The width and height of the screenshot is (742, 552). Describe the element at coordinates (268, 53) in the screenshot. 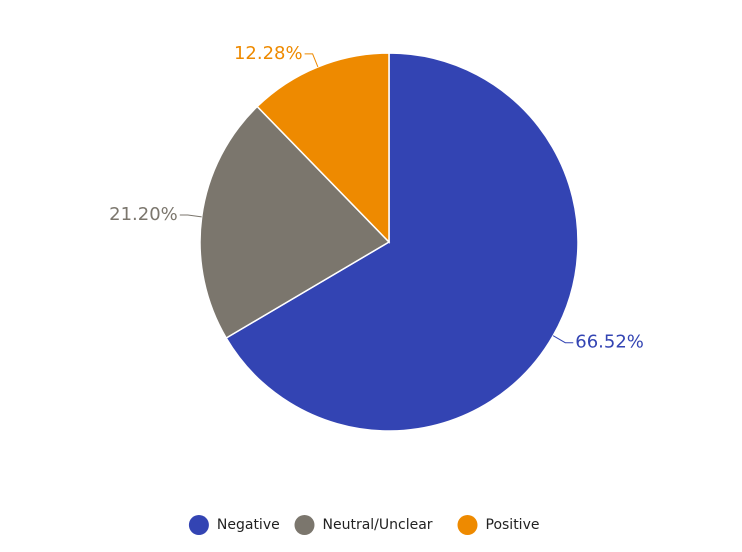

I see `data-label: 12.28%` at that location.